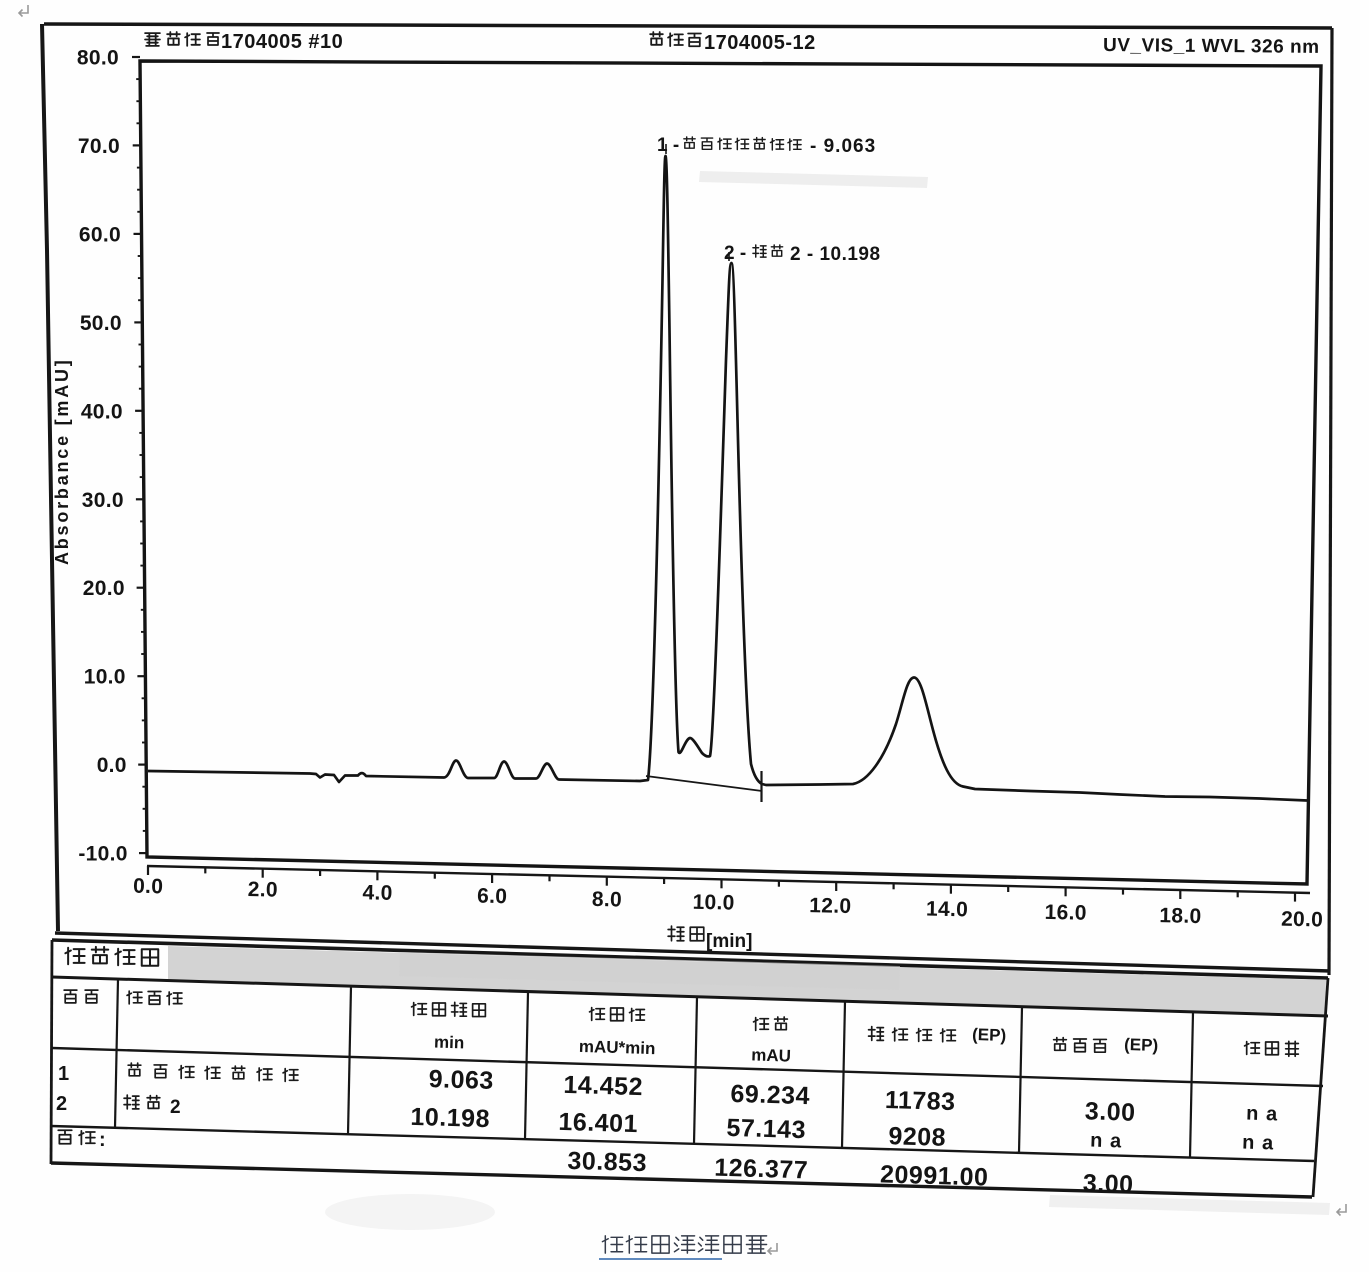 This screenshot has height=1277, width=1369. I want to click on svg-text: 1, so click(63, 1074).